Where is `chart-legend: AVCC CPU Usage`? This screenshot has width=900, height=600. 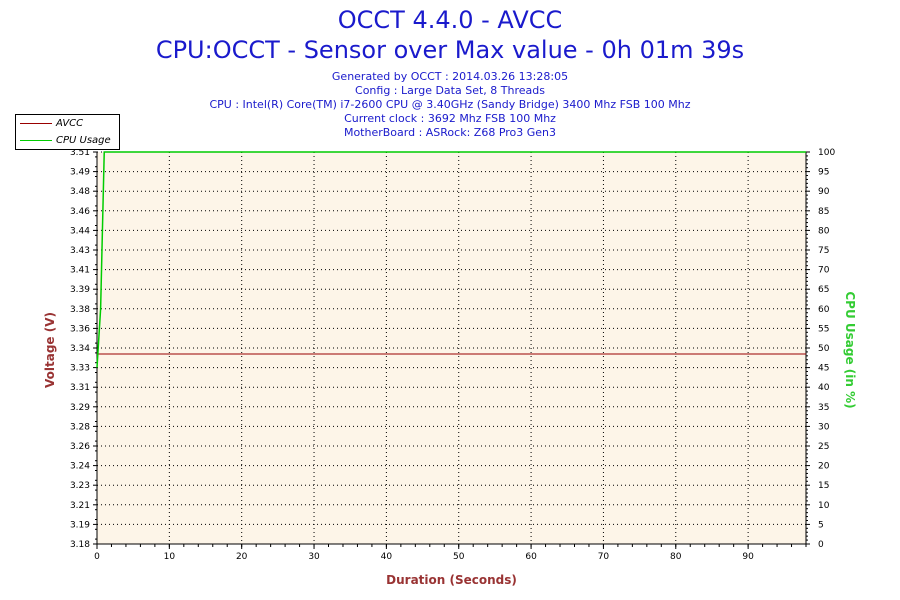
chart-legend: AVCC CPU Usage is located at coordinates (67, 132).